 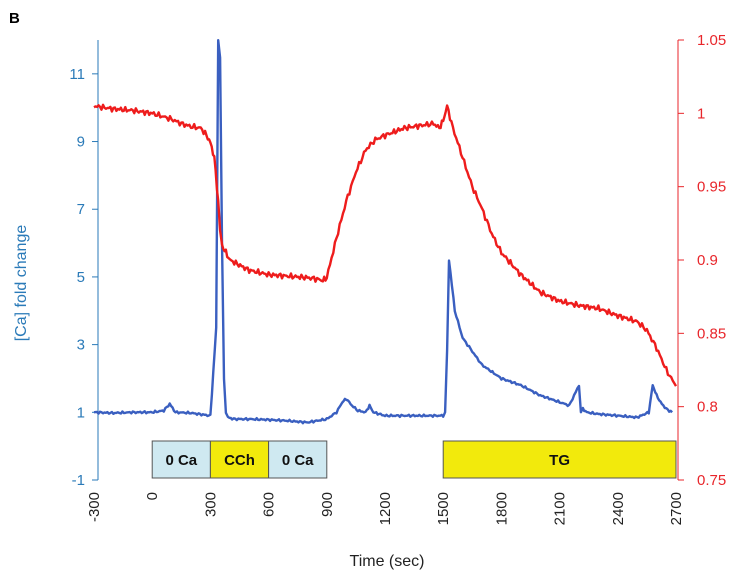 I want to click on y-right-tick-label: 0.85, so click(x=711, y=333).